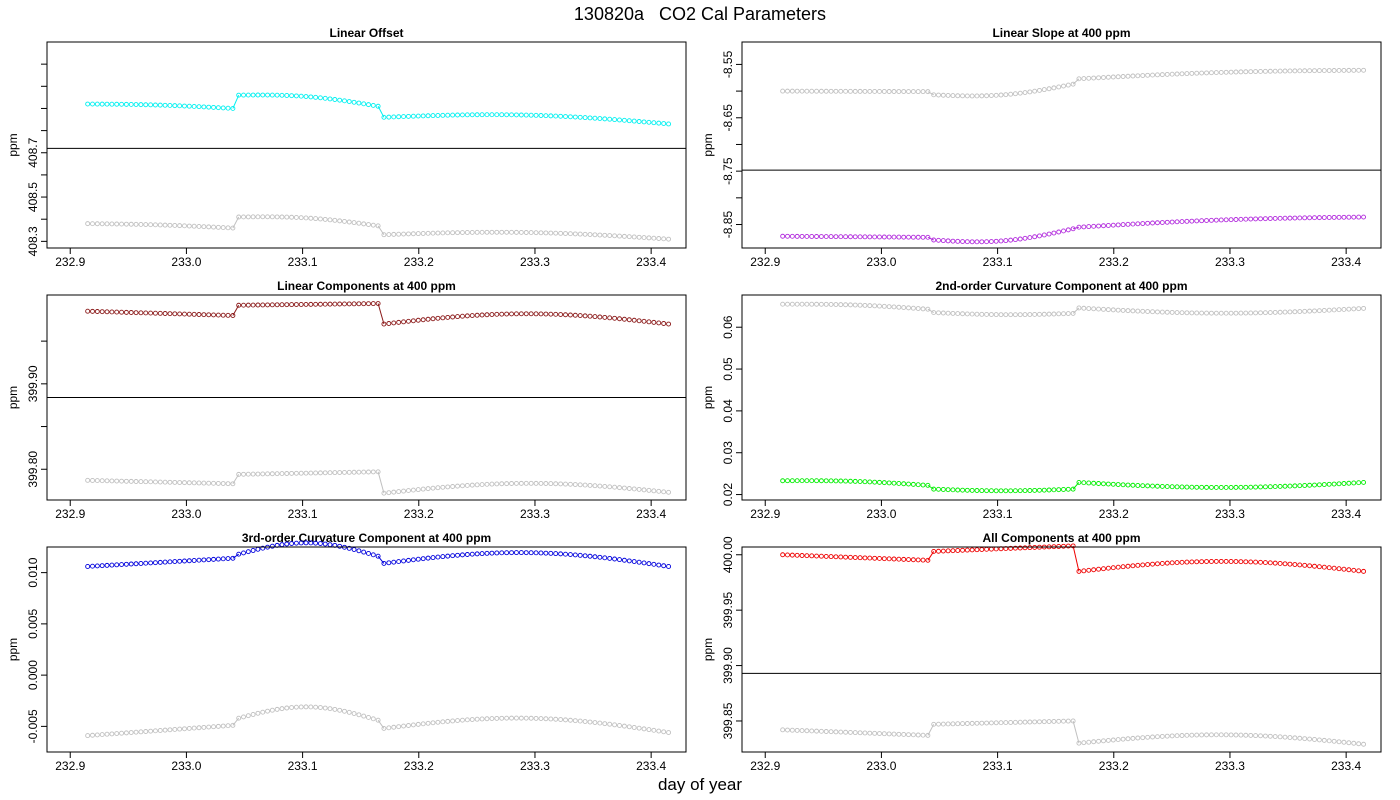 The image size is (1400, 800). Describe the element at coordinates (708, 144) in the screenshot. I see `y-axis-label: ppm` at that location.